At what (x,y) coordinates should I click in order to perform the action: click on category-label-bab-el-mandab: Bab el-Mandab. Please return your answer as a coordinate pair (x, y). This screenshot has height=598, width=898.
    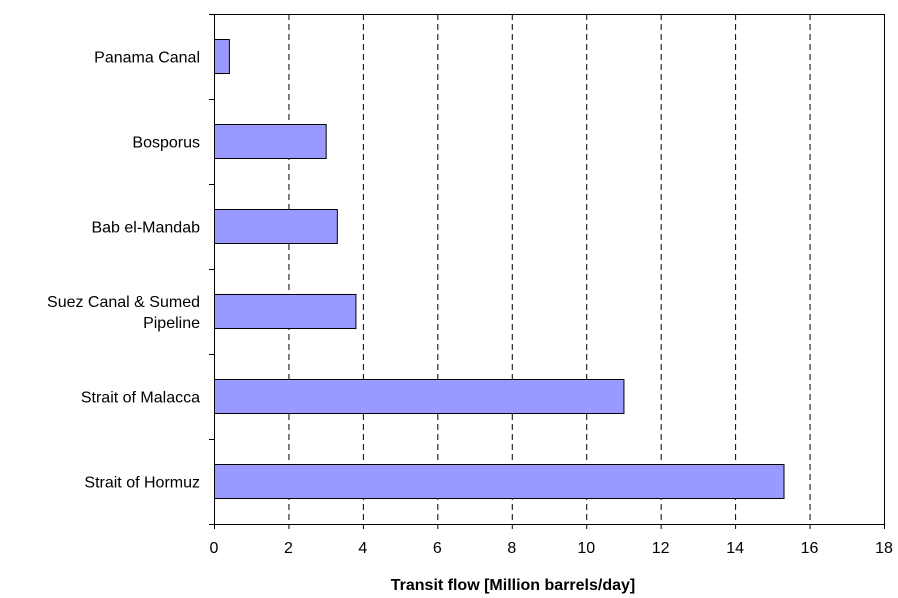
    Looking at the image, I should click on (145, 228).